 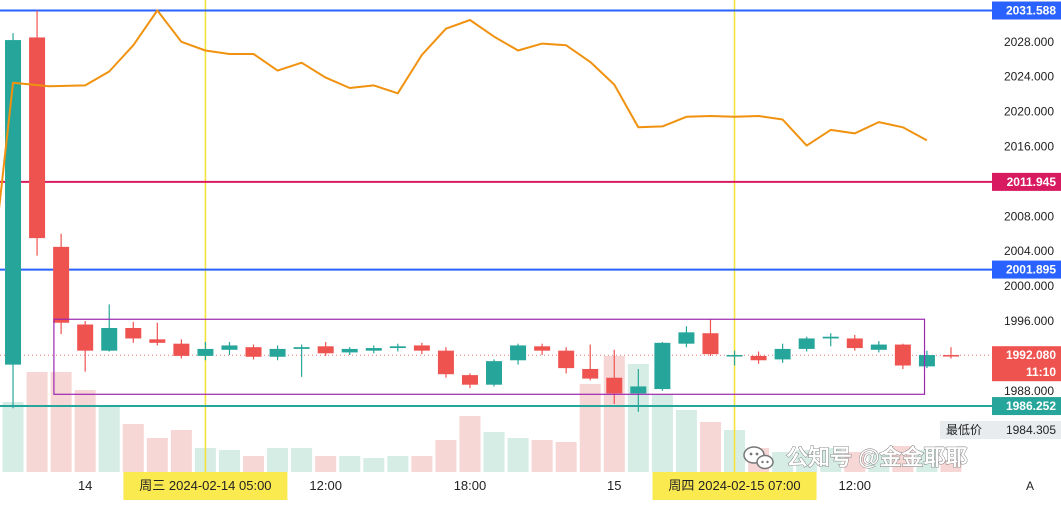 What do you see at coordinates (205, 485) in the screenshot?
I see `time-highlight-label: 周三 2024-02-14 05:00` at bounding box center [205, 485].